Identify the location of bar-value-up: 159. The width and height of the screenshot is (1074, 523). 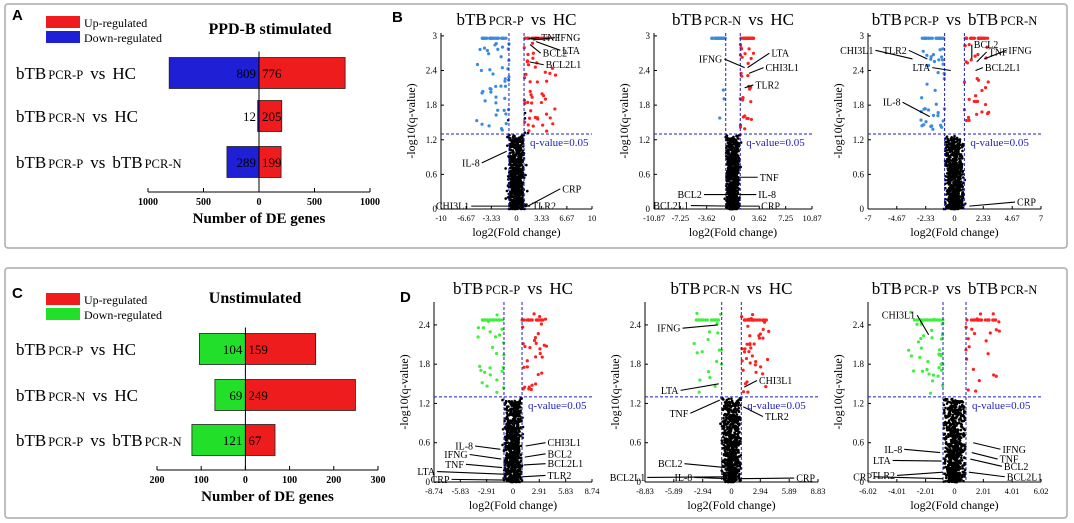
(258, 349).